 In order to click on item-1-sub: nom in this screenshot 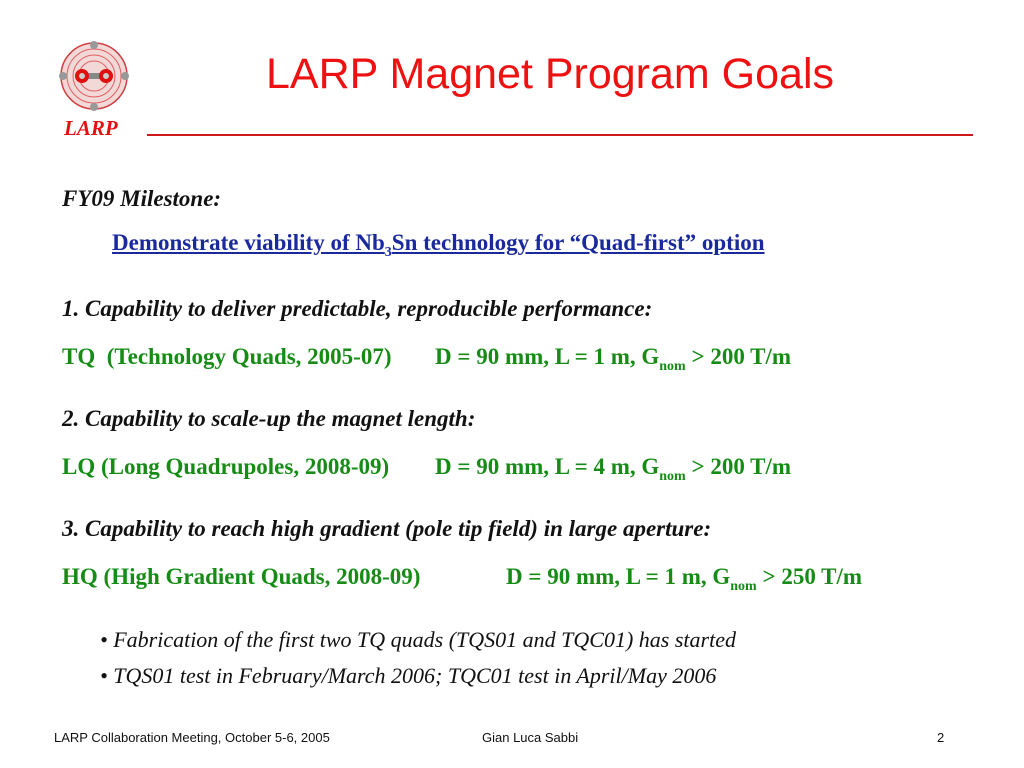, I will do `click(672, 366)`.